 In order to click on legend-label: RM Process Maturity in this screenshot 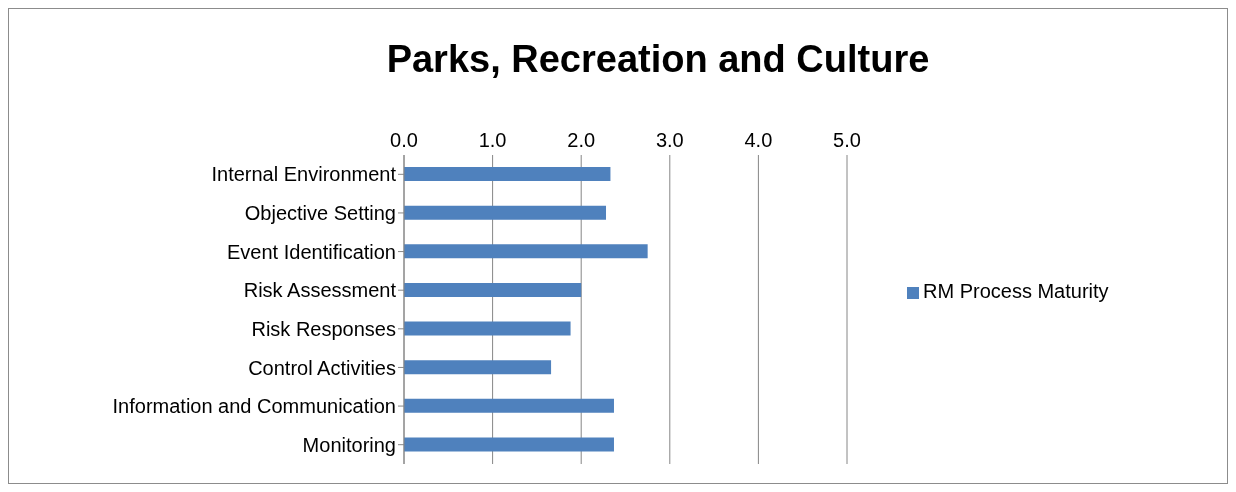, I will do `click(1016, 291)`.